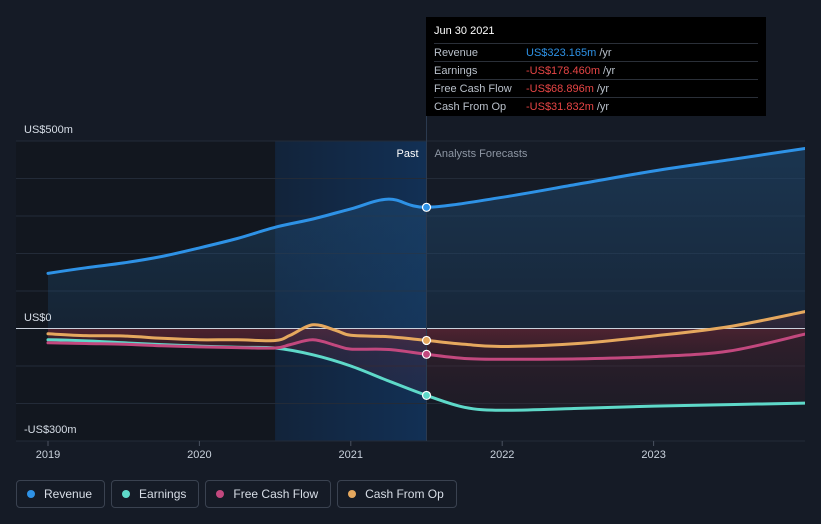  I want to click on past-label: Past, so click(407, 154).